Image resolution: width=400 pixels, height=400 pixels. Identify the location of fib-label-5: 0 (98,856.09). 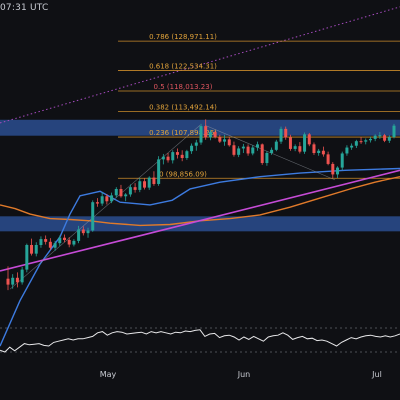
(183, 174).